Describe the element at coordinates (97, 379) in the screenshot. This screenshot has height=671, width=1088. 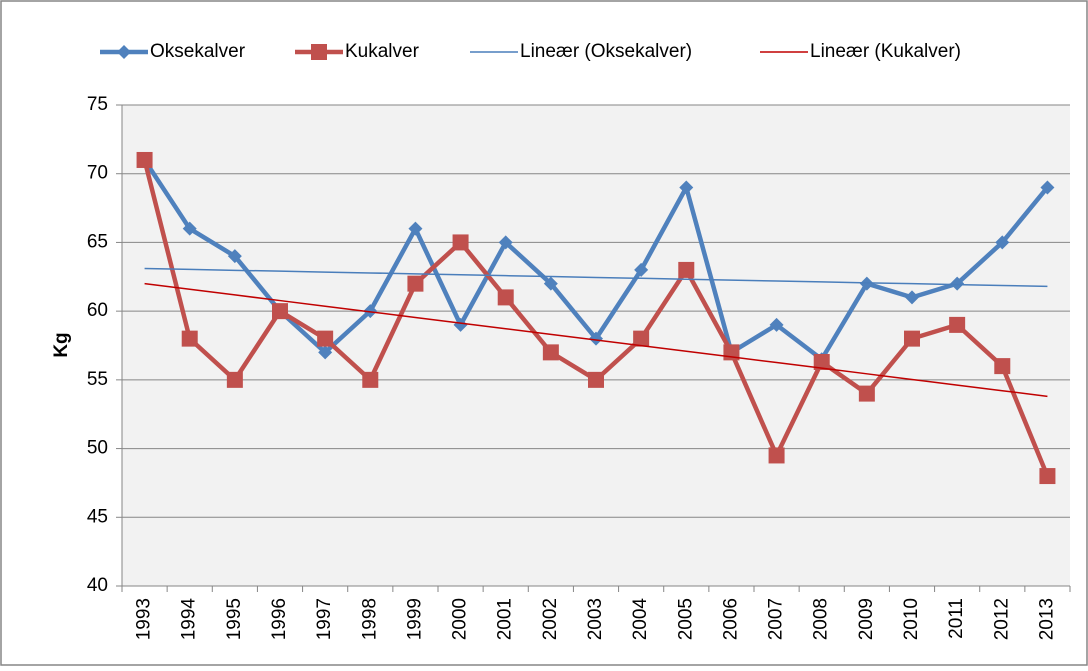
I see `y-tick-label: 55` at that location.